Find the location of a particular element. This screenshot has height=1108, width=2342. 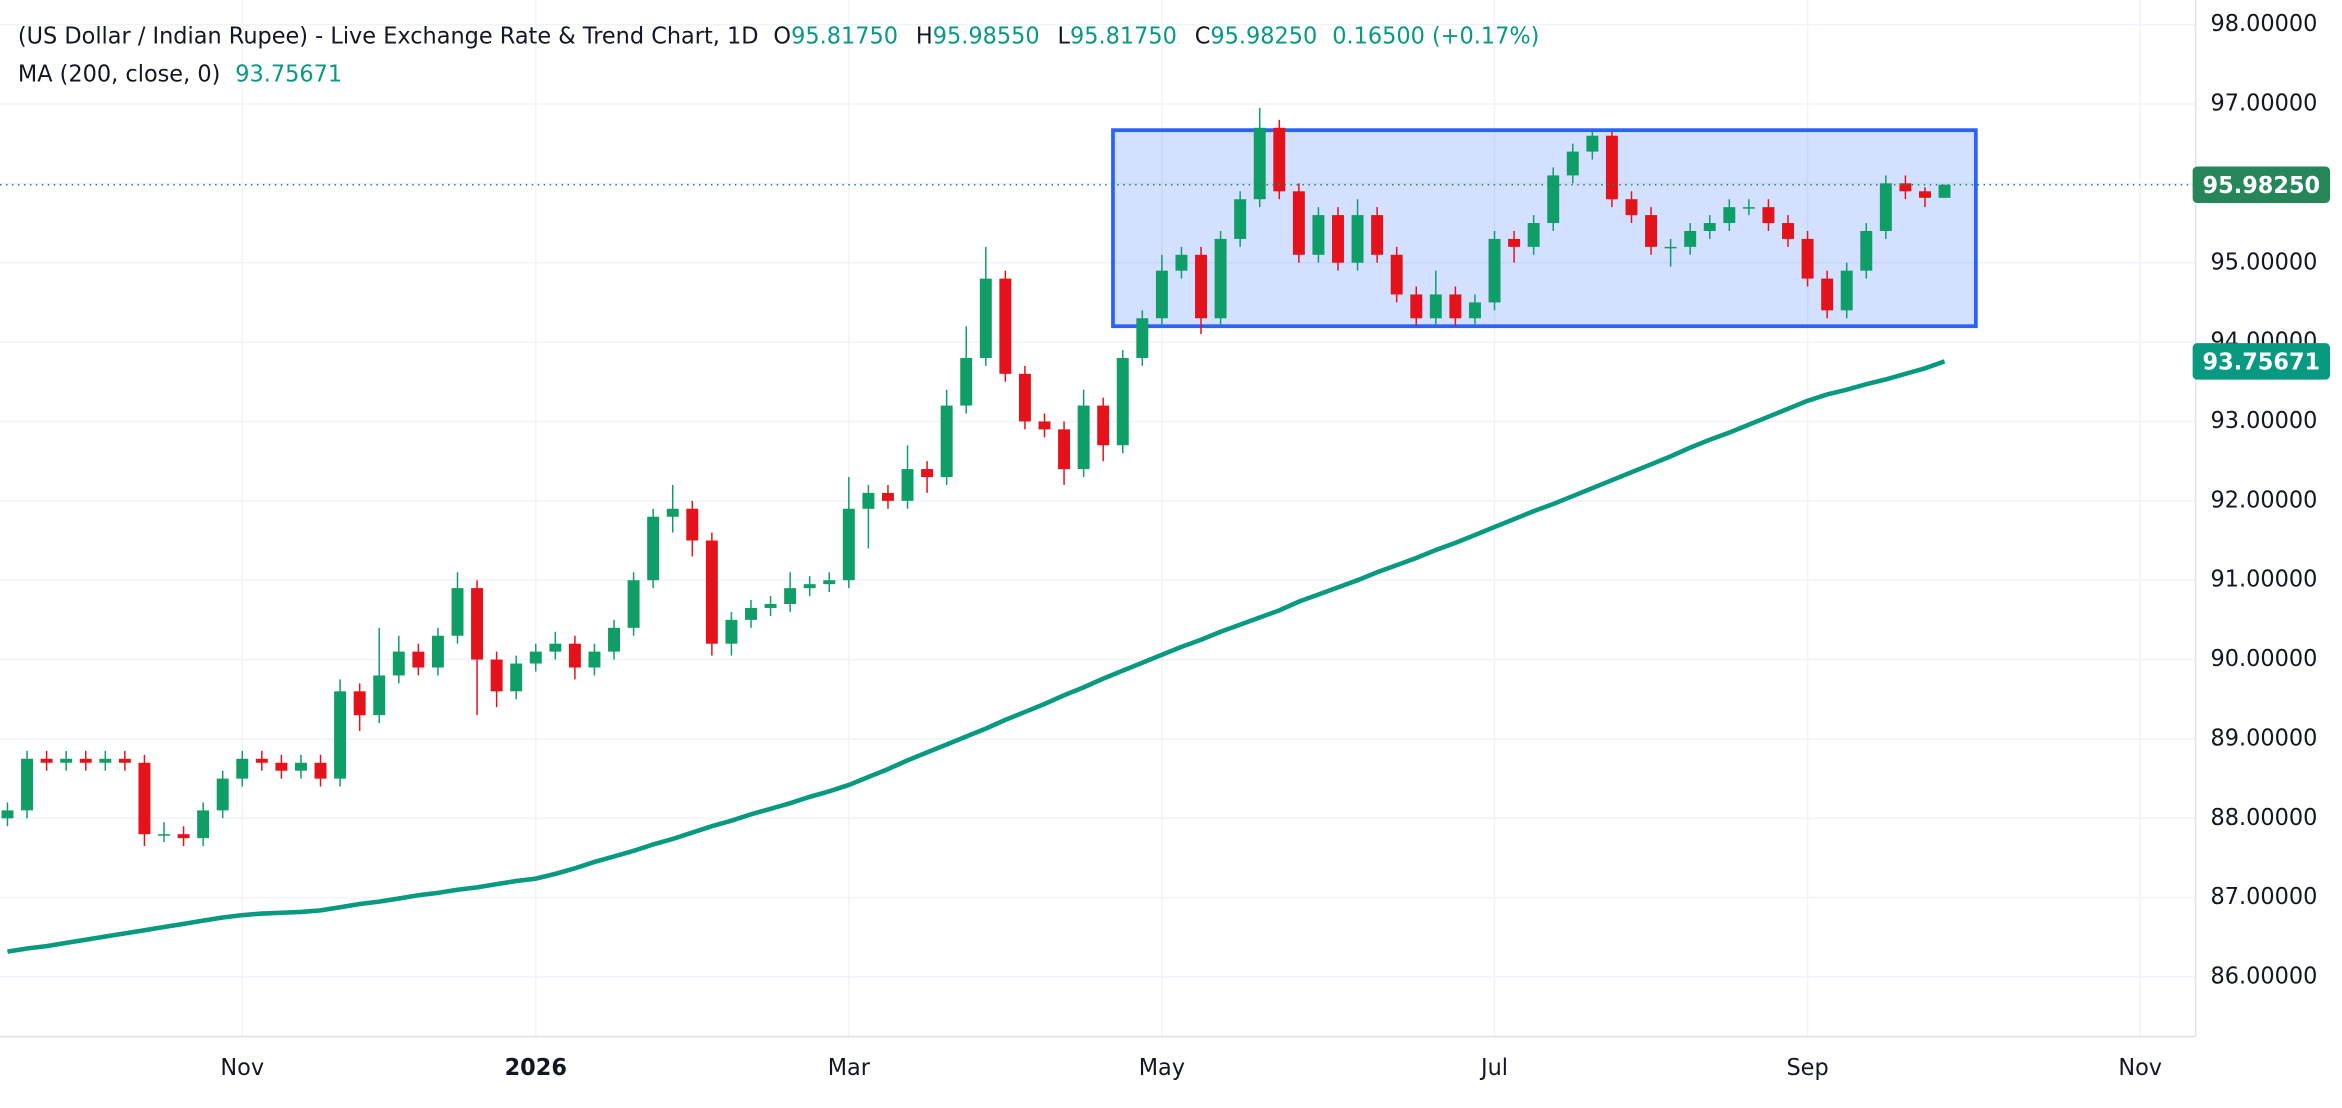

ohlc-value: 95.98550 is located at coordinates (986, 36).